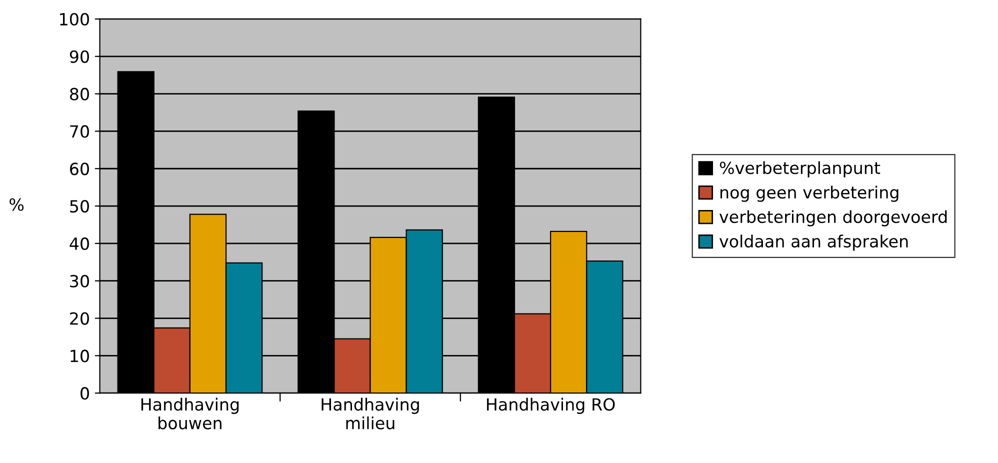 This screenshot has width=998, height=463. I want to click on legend-label: %verbeterplanpunt, so click(800, 169).